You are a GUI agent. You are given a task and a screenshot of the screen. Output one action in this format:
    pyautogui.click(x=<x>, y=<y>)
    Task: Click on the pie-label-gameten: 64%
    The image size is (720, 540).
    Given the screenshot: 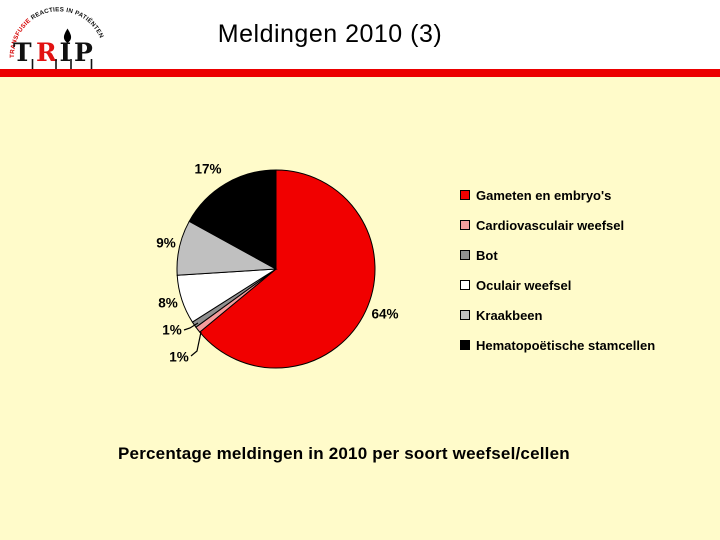 What is the action you would take?
    pyautogui.click(x=385, y=314)
    